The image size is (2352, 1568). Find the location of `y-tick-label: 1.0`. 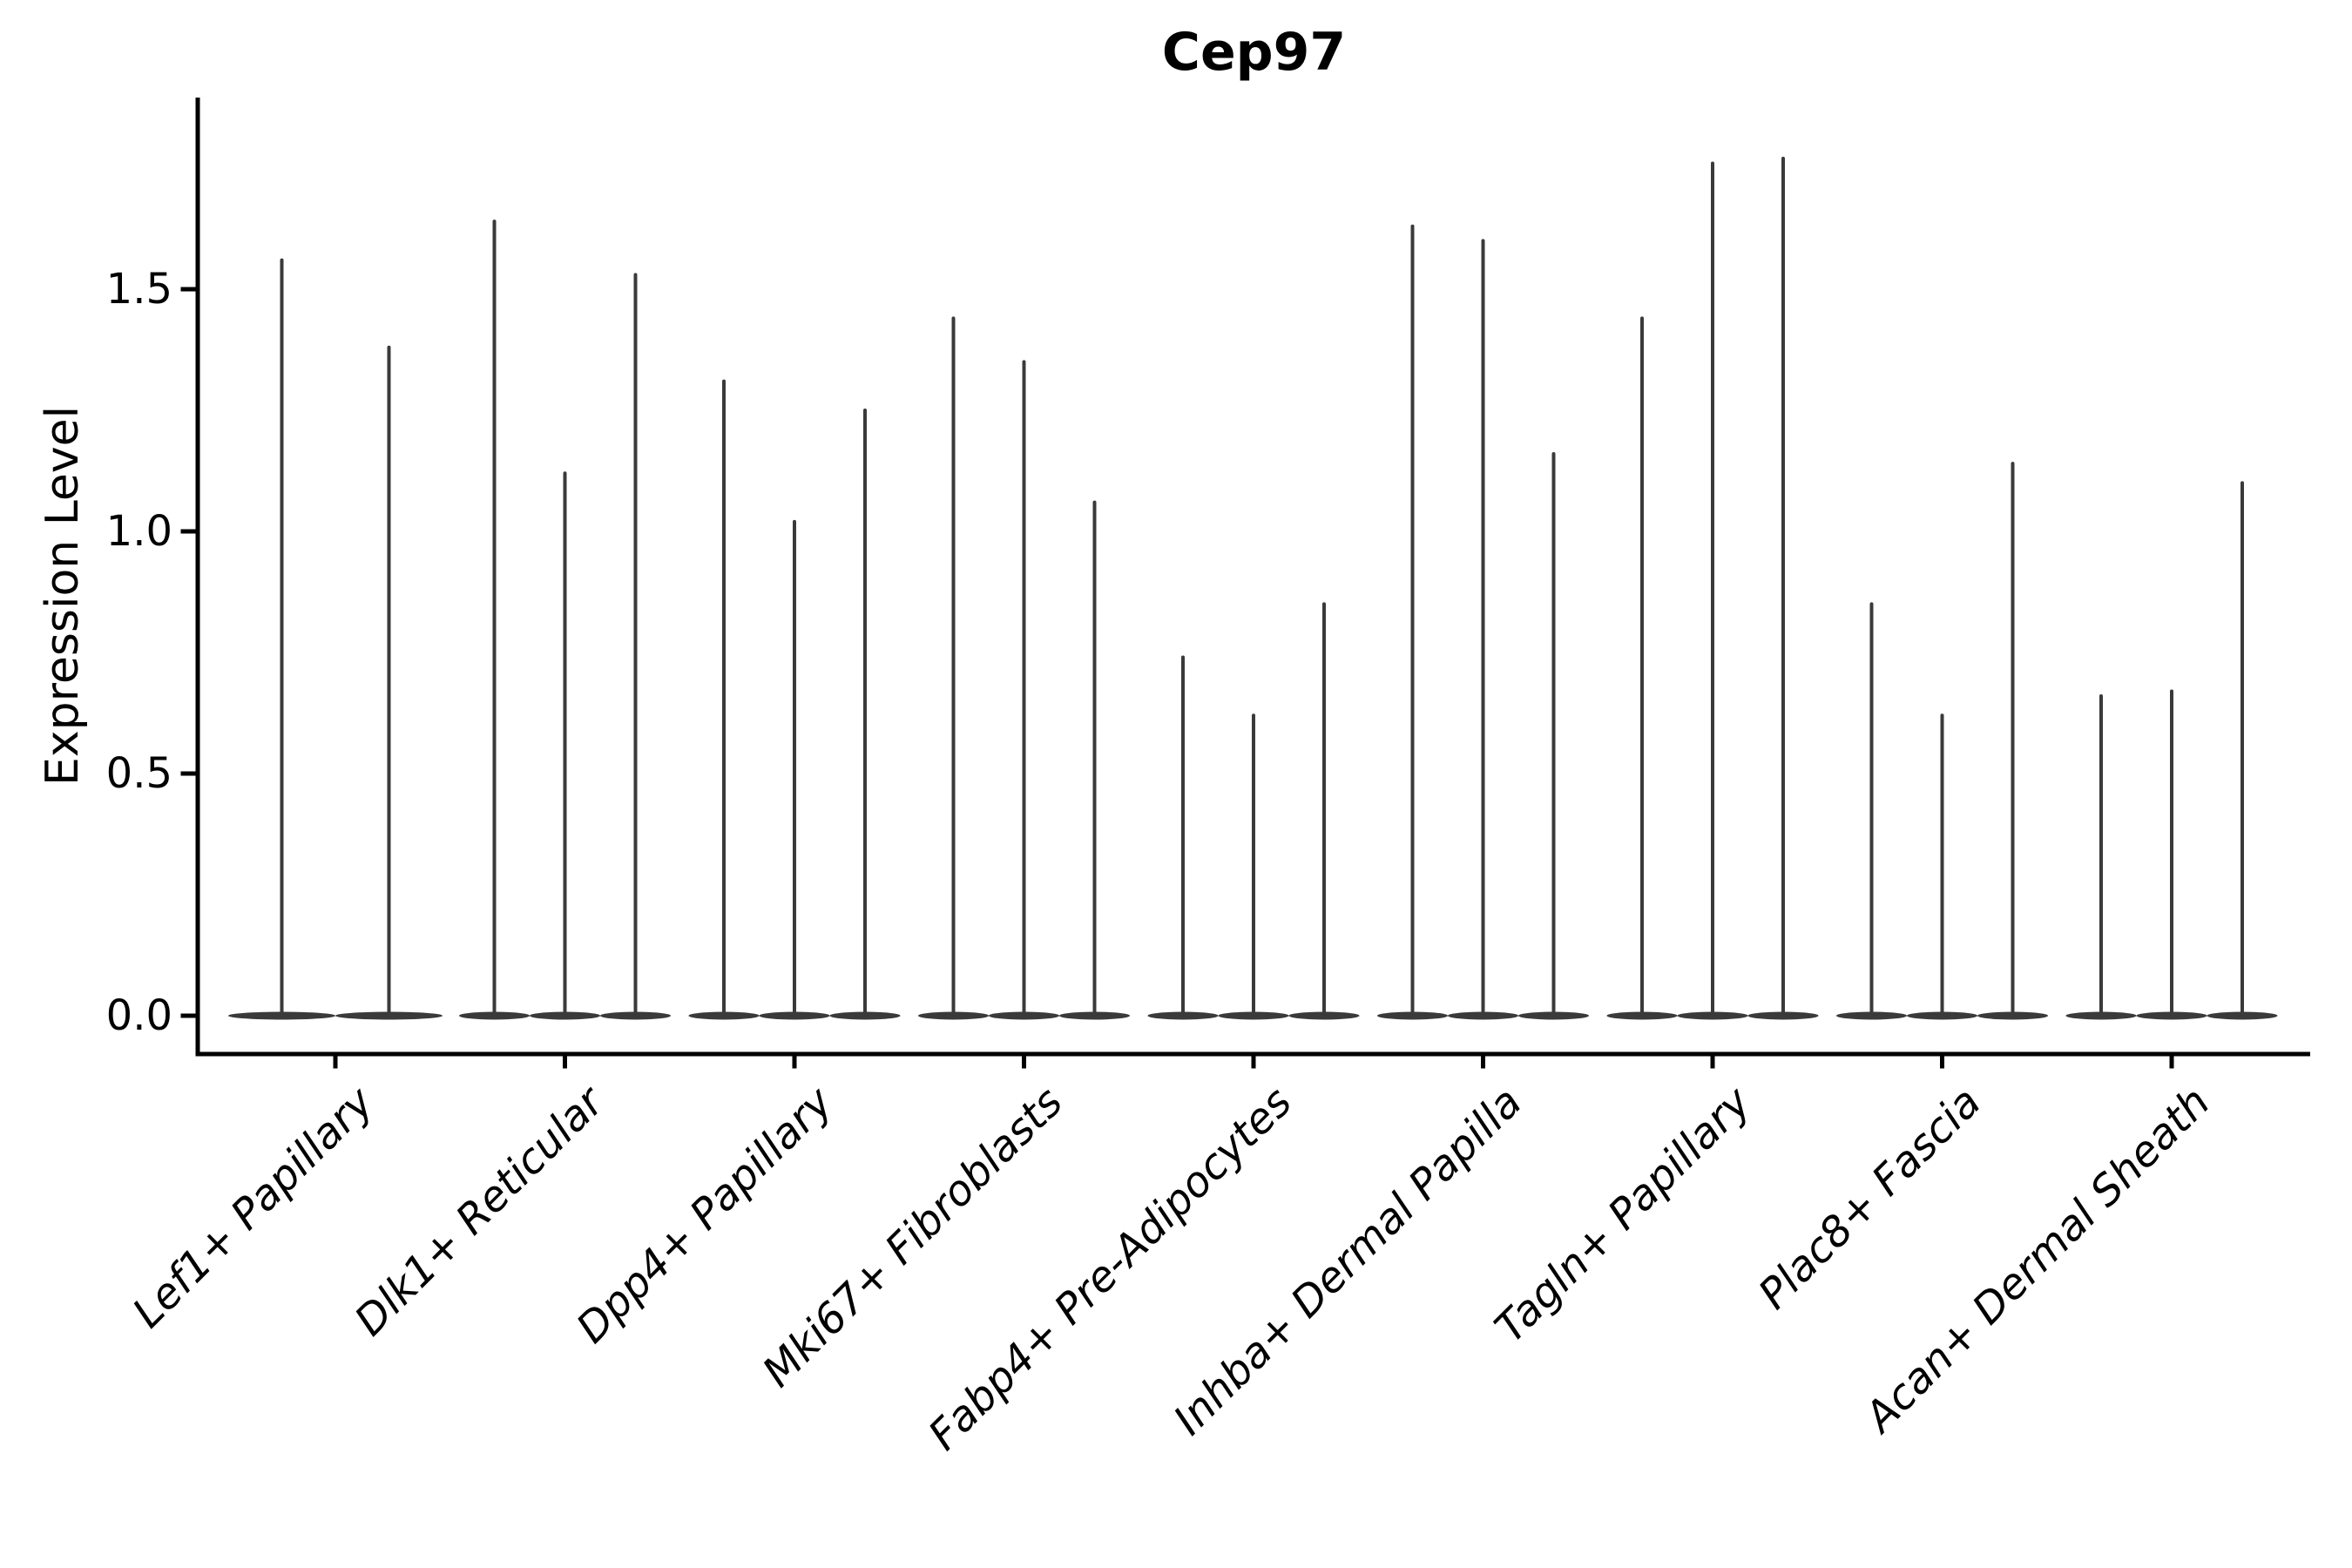

y-tick-label: 1.0 is located at coordinates (138, 531).